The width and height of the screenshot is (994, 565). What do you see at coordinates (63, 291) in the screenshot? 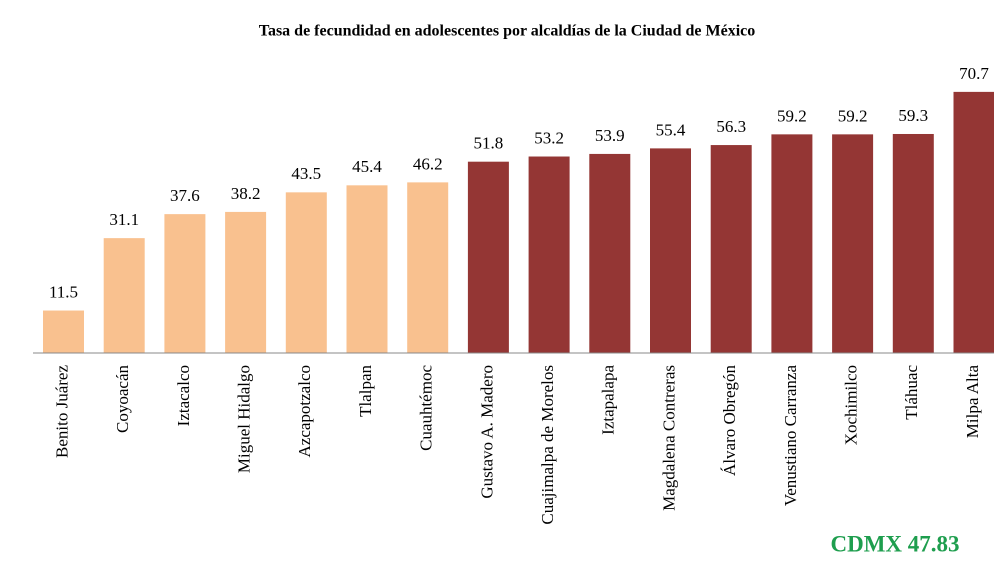
I see `value-label: 11.5` at bounding box center [63, 291].